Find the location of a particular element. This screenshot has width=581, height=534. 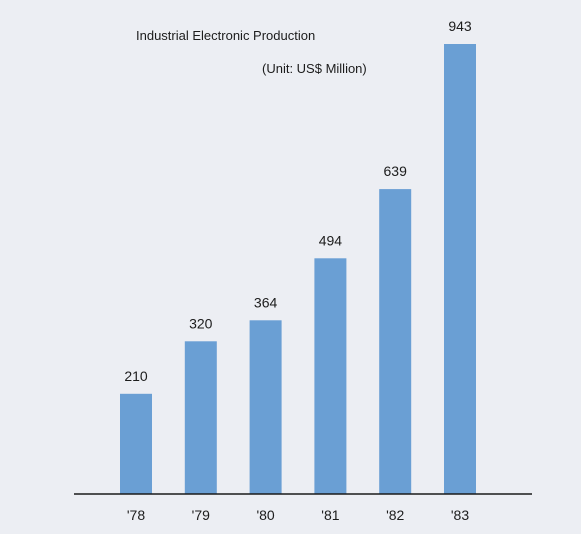

data-label-2: 364 is located at coordinates (266, 302).